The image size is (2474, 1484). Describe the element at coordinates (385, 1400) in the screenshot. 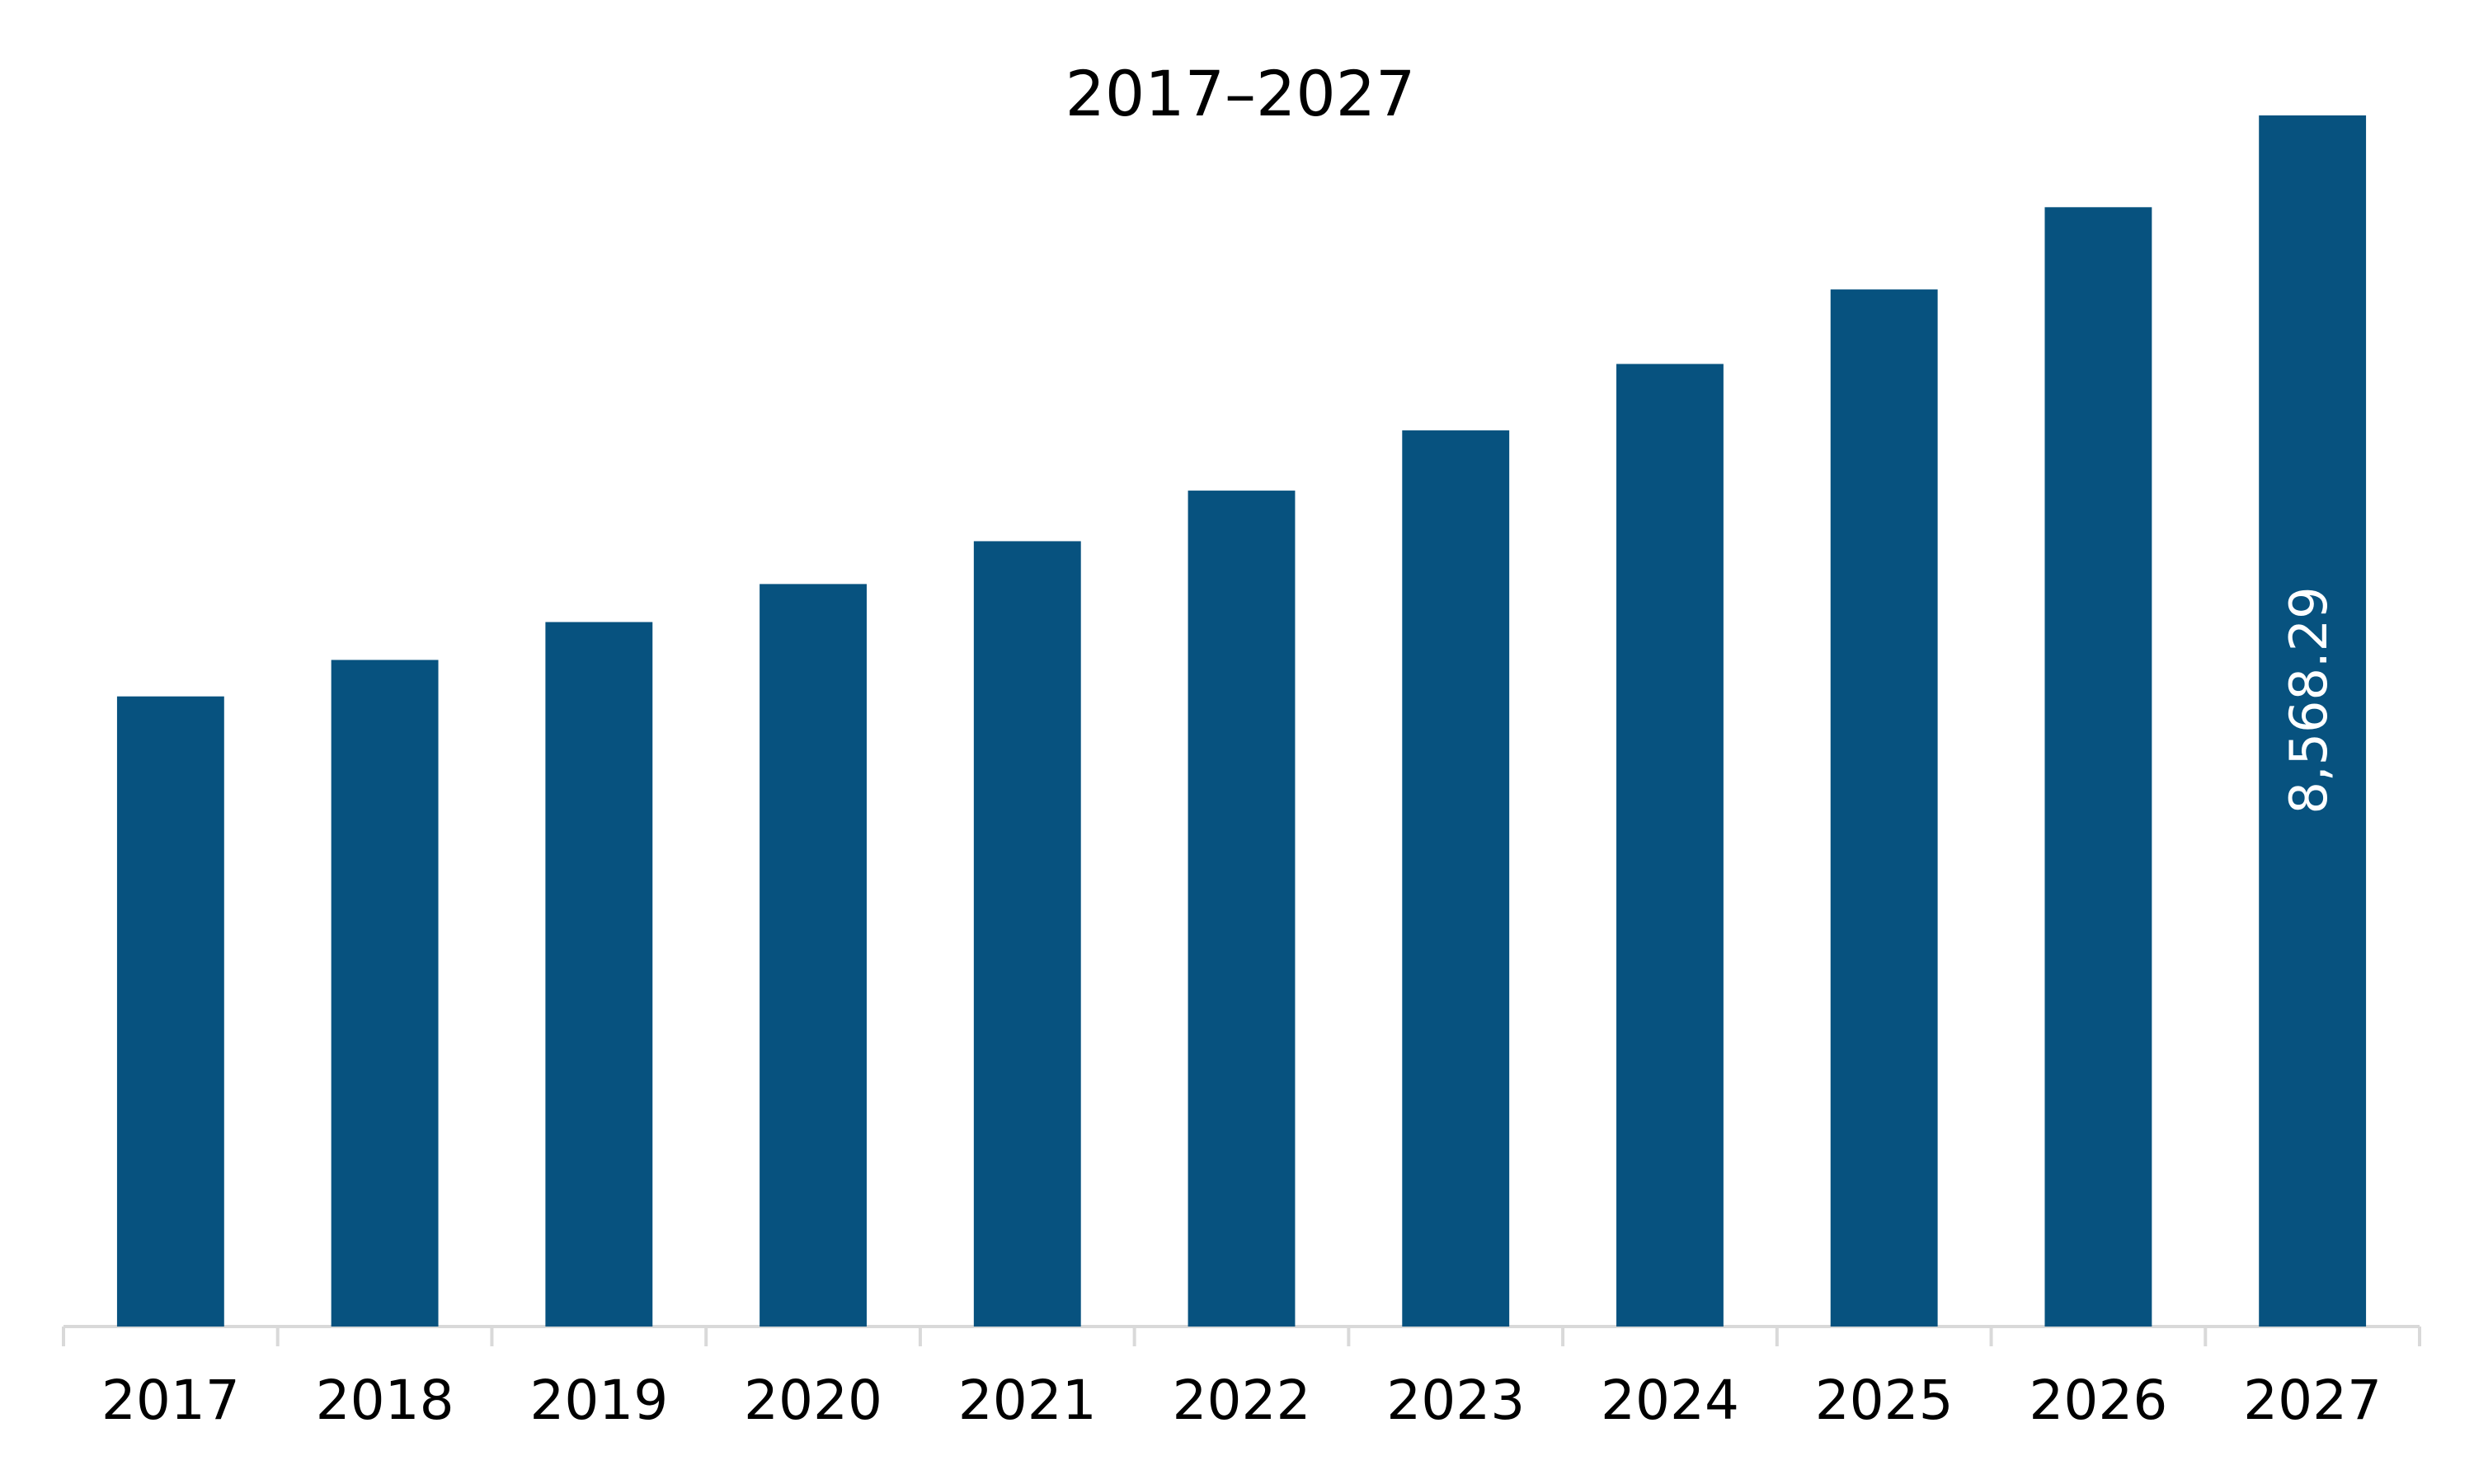

I see `x-tick-label: 2018` at that location.